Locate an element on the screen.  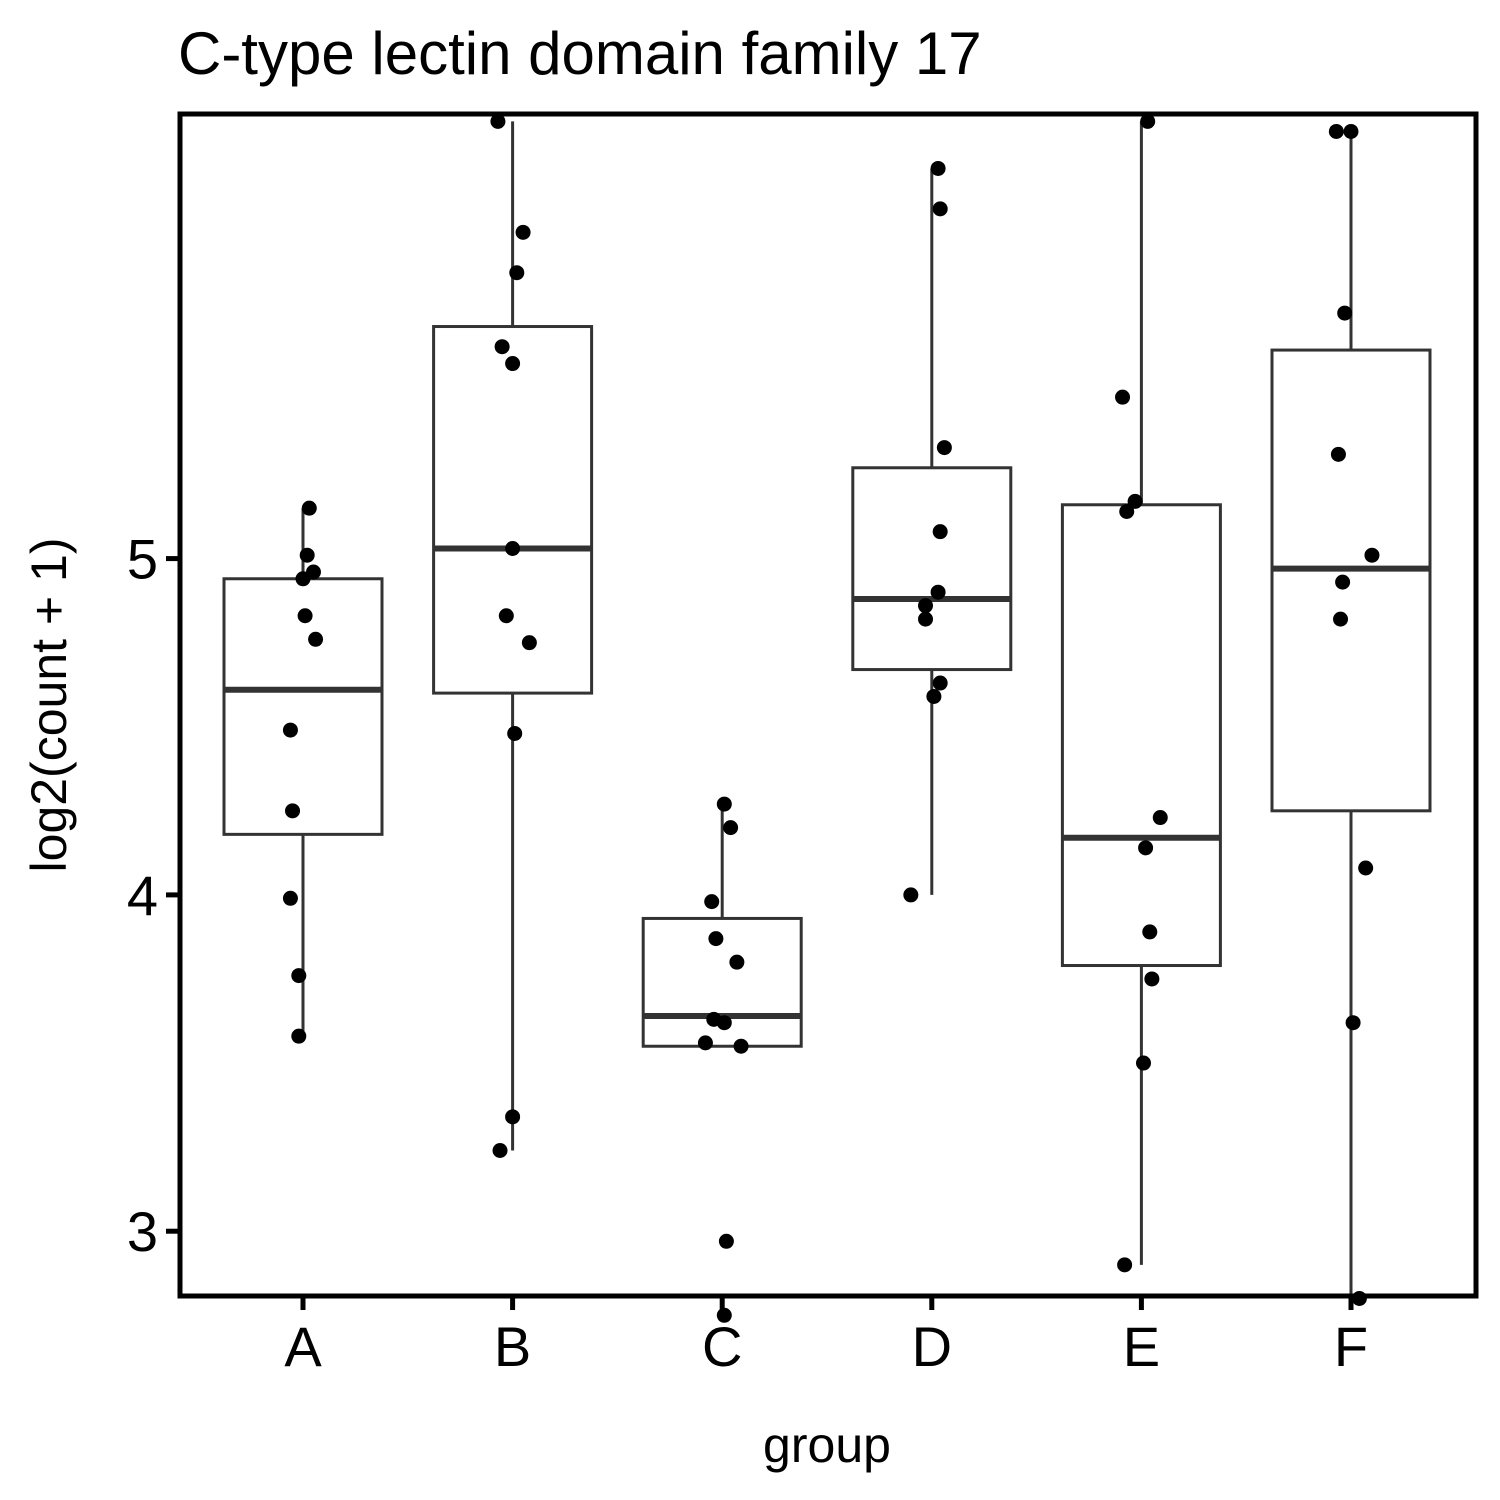
x-axis-title: group is located at coordinates (827, 1445).